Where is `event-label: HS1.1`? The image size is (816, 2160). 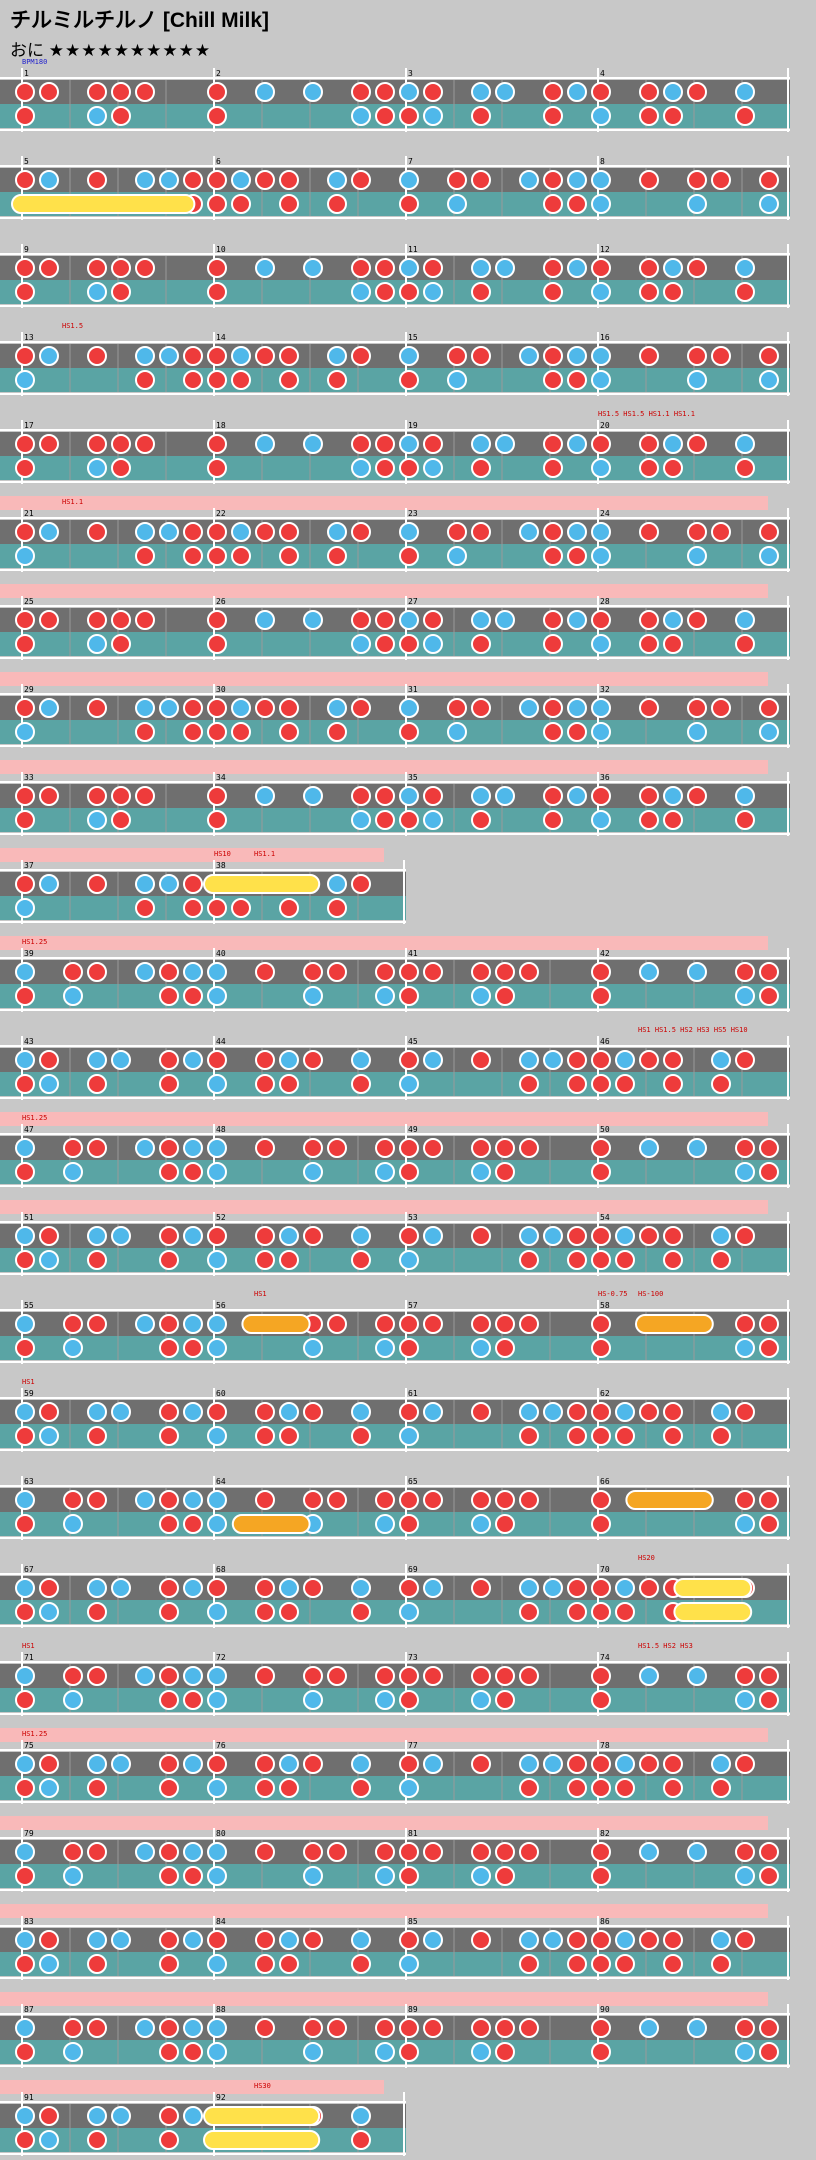 event-label: HS1.1 is located at coordinates (72, 502).